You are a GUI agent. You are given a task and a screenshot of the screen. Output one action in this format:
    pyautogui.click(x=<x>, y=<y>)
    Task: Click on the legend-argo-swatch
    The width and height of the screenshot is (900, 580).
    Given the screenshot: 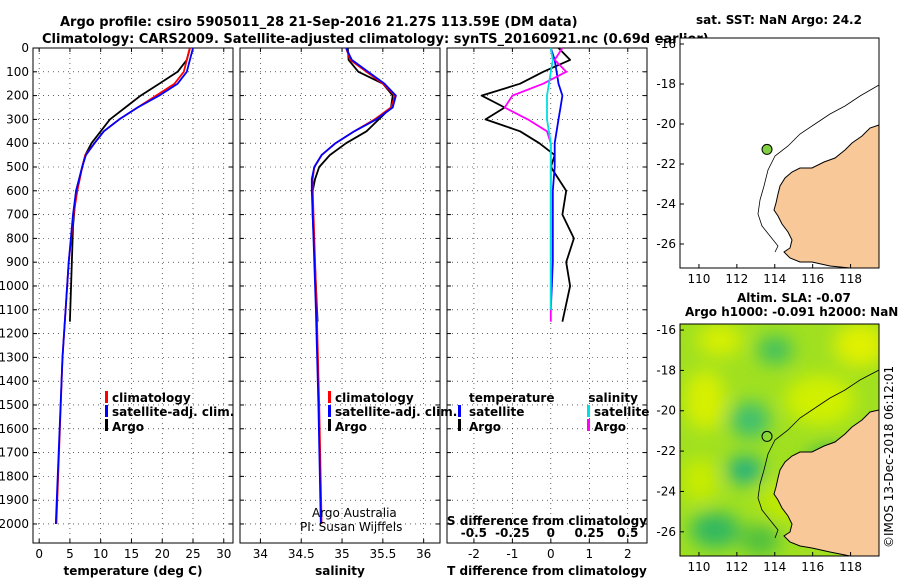 What is the action you would take?
    pyautogui.click(x=329, y=425)
    